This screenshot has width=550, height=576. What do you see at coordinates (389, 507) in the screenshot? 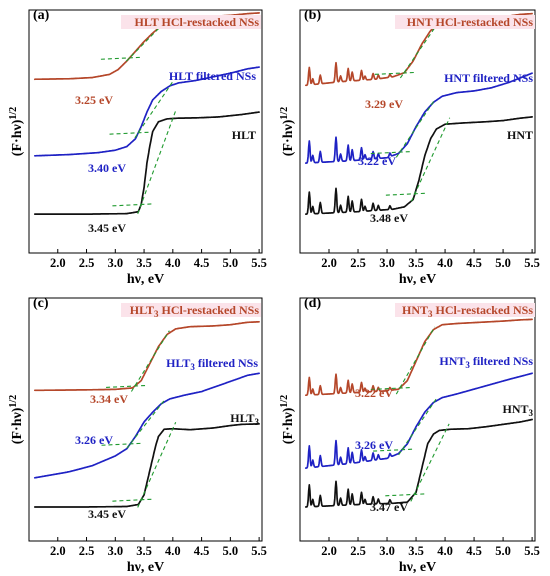
I see `band-gap-label: 3.47 eV` at bounding box center [389, 507].